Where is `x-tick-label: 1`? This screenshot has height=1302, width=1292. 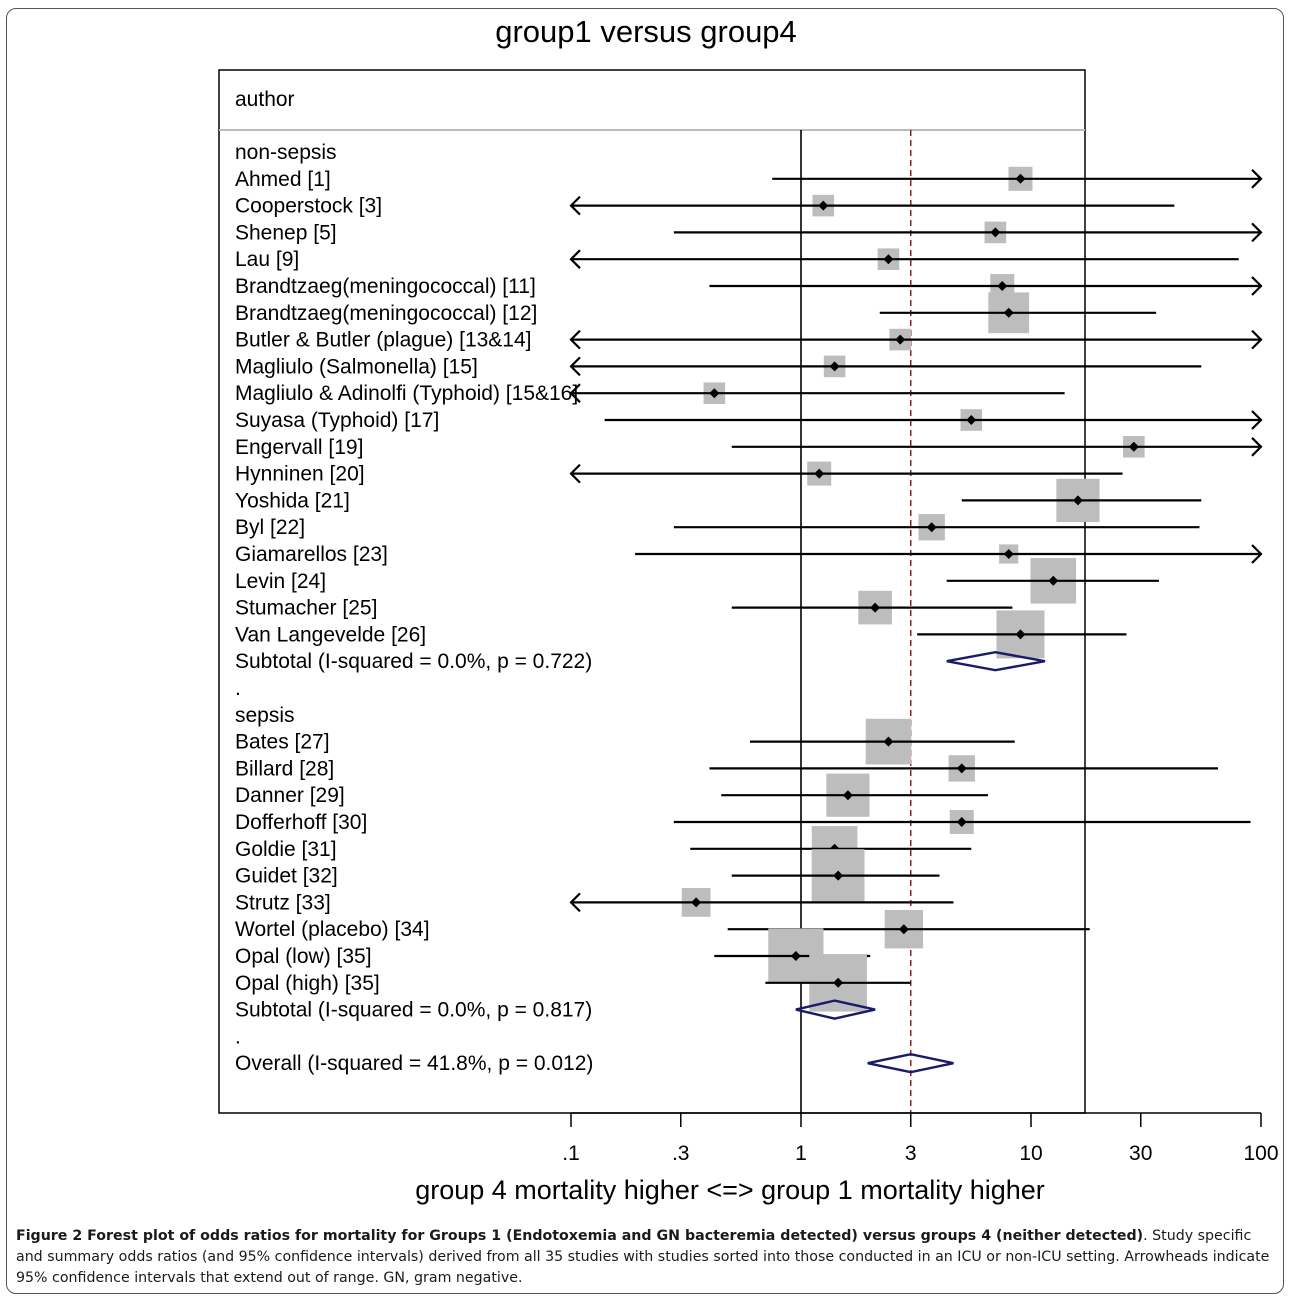 x-tick-label: 1 is located at coordinates (801, 1153).